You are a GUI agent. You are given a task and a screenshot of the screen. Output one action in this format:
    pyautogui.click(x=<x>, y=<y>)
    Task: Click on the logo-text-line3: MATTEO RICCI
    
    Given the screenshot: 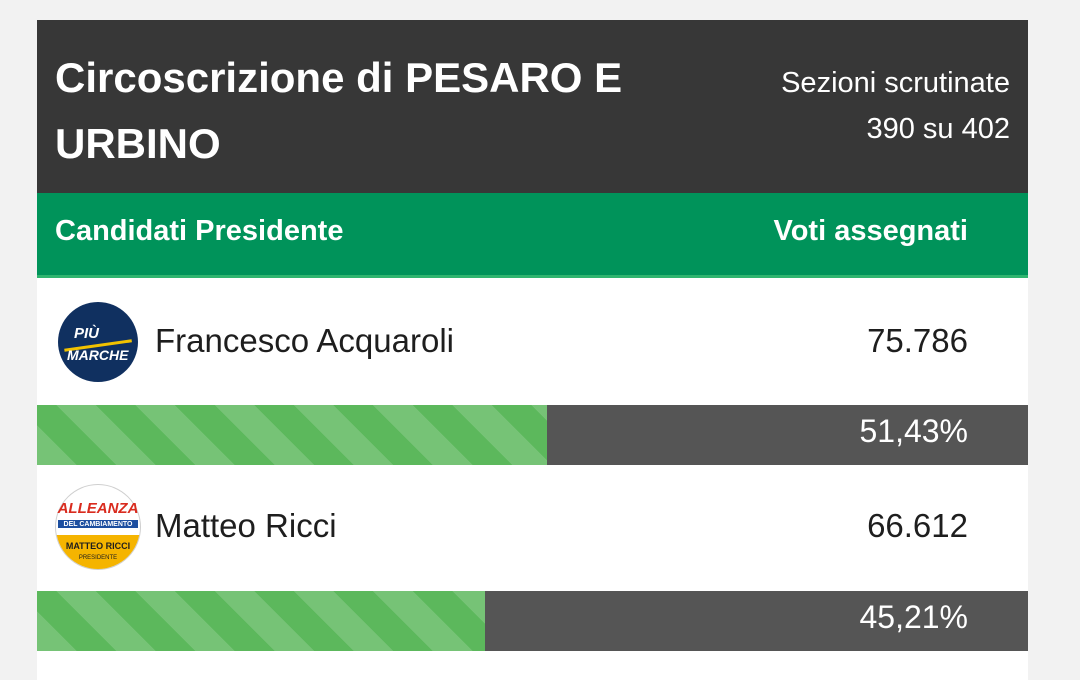 What is the action you would take?
    pyautogui.click(x=98, y=546)
    